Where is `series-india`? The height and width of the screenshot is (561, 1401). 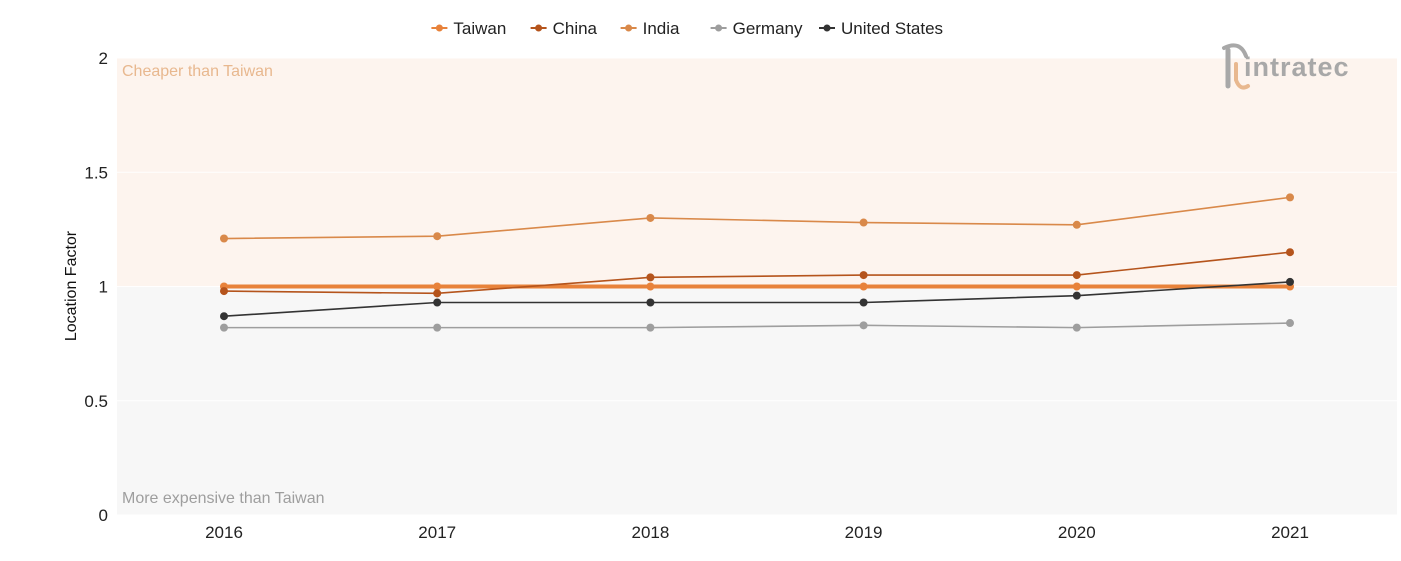
series-india is located at coordinates (757, 218).